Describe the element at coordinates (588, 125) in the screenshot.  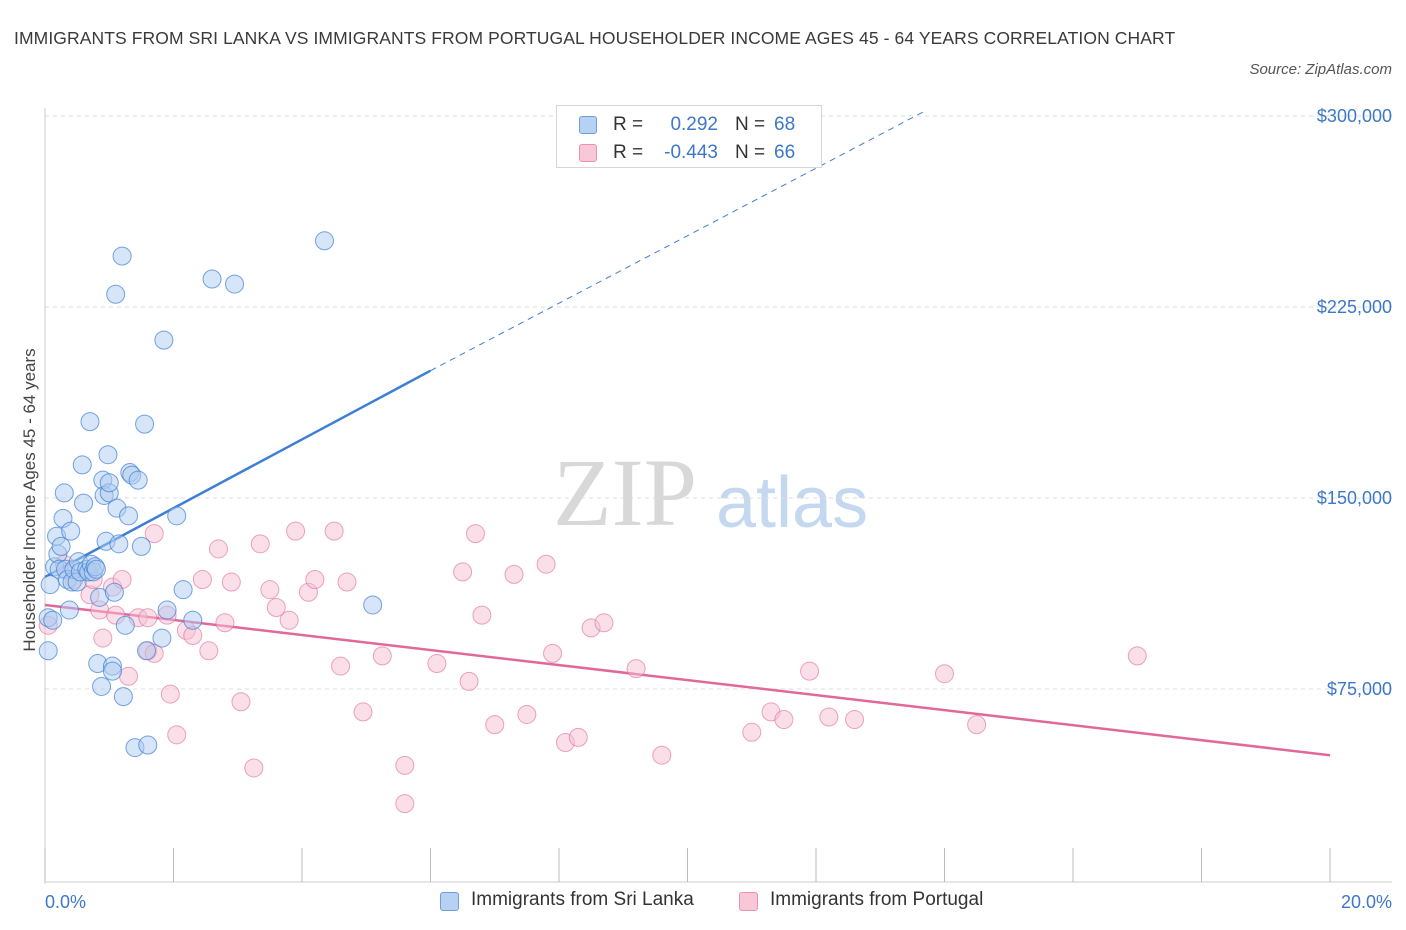
I see `legend-swatch-sri-lanka` at that location.